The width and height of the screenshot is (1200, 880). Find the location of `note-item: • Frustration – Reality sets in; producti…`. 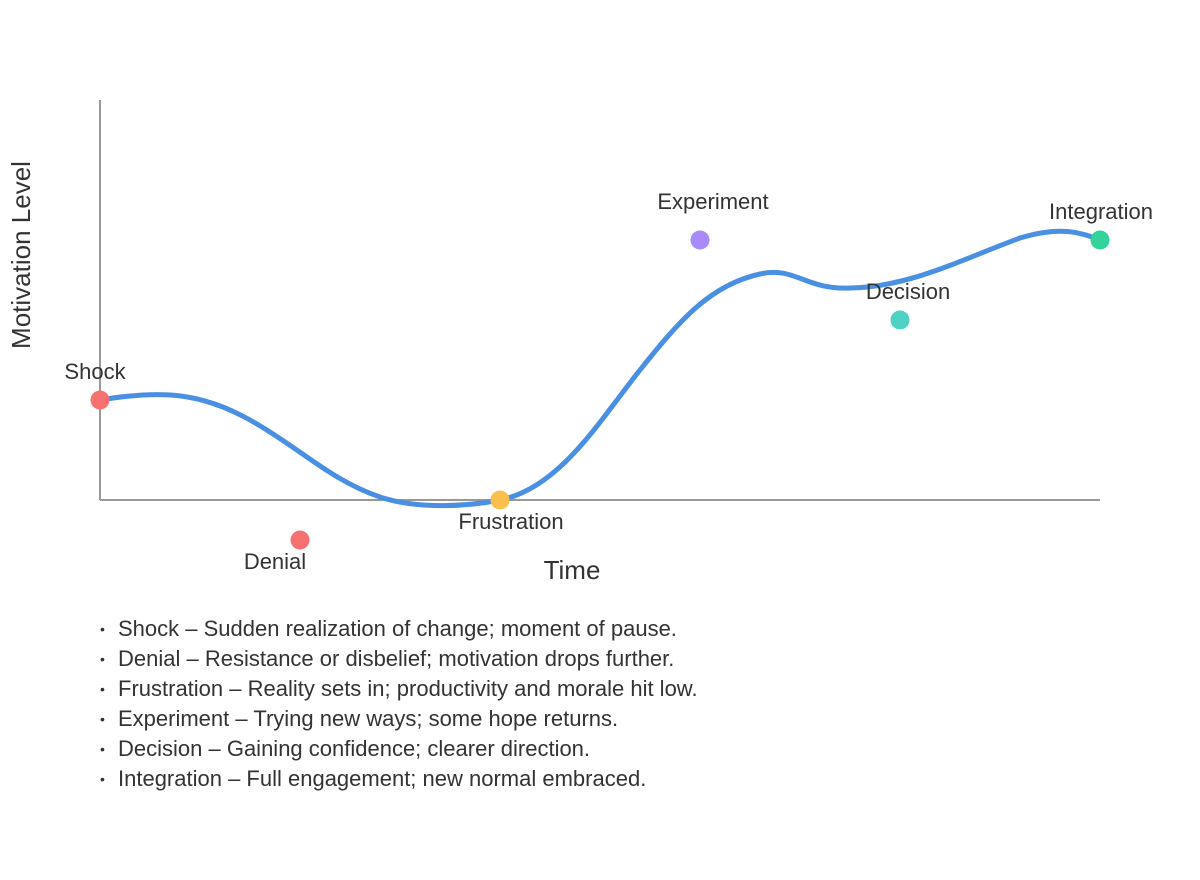

note-item: • Frustration – Reality sets in; producti… is located at coordinates (399, 689).